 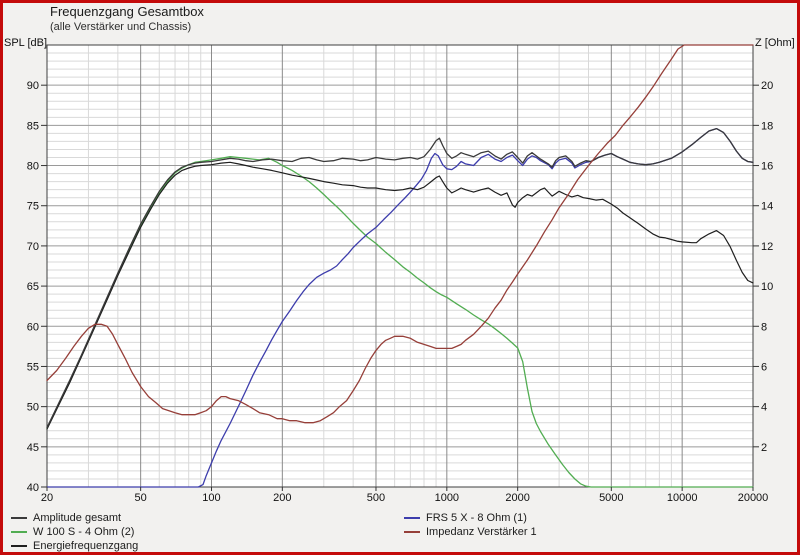 What do you see at coordinates (767, 207) in the screenshot?
I see `y-right-tick-label: 14` at bounding box center [767, 207].